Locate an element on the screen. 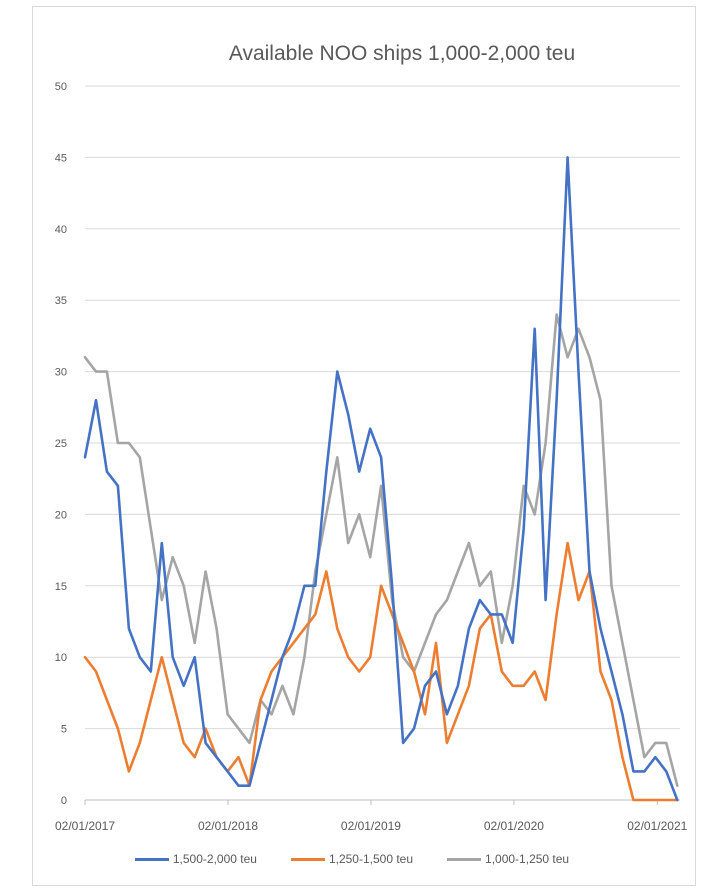  legend-item-series-1: 1,500-2,000 teu is located at coordinates (195, 859).